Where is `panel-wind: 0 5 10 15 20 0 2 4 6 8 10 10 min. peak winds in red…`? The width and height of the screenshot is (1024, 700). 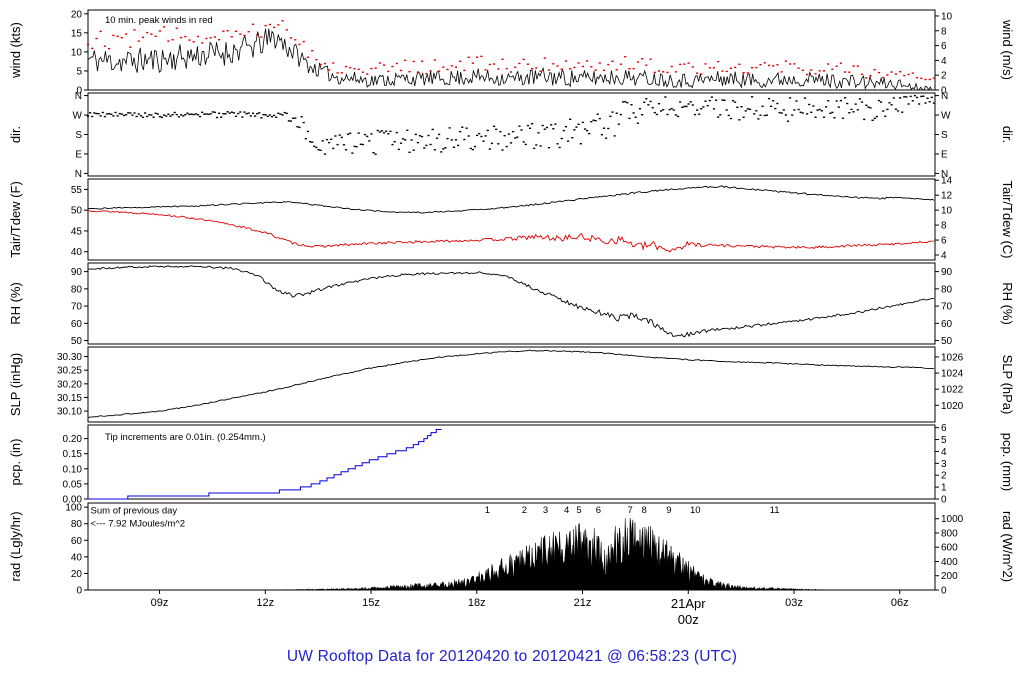
panel-wind: 0 5 10 15 20 0 2 4 6 8 10 10 min. peak winds in red… is located at coordinates (511, 52).